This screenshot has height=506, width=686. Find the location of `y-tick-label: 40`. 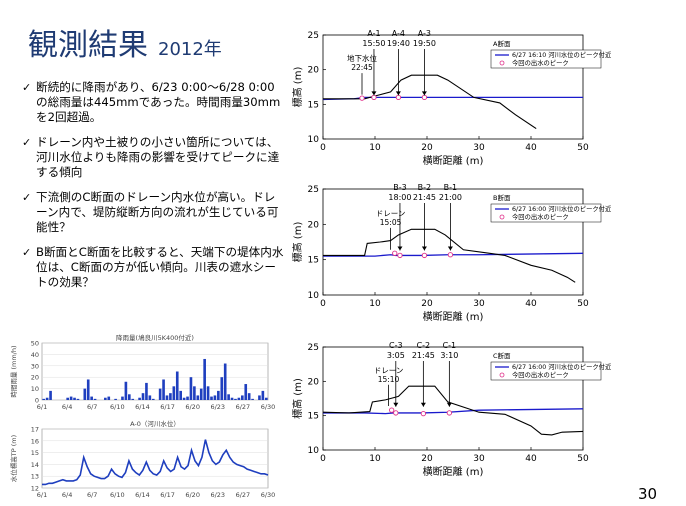

y-tick-label: 40 is located at coordinates (35, 355).